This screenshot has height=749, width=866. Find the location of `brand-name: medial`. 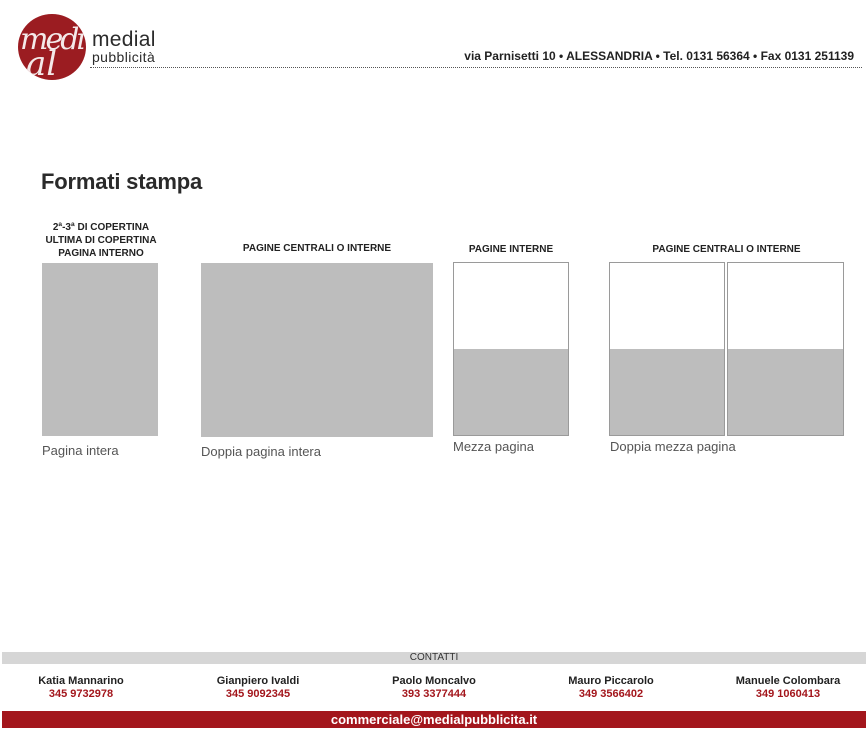

brand-name: medial is located at coordinates (124, 39).